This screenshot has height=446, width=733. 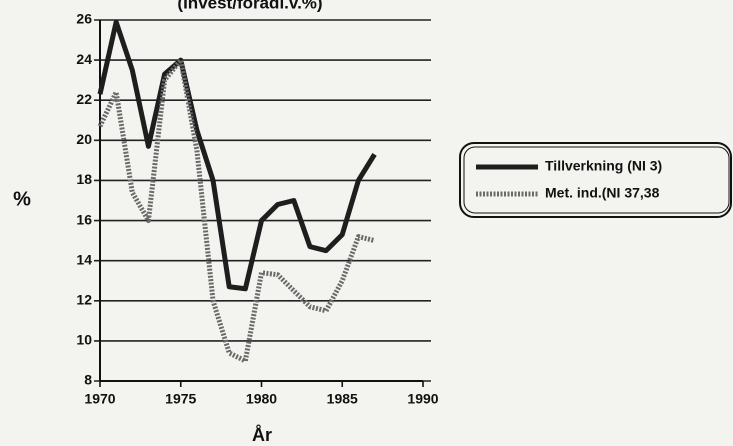 What do you see at coordinates (84, 259) in the screenshot?
I see `y-tick-label: 14` at bounding box center [84, 259].